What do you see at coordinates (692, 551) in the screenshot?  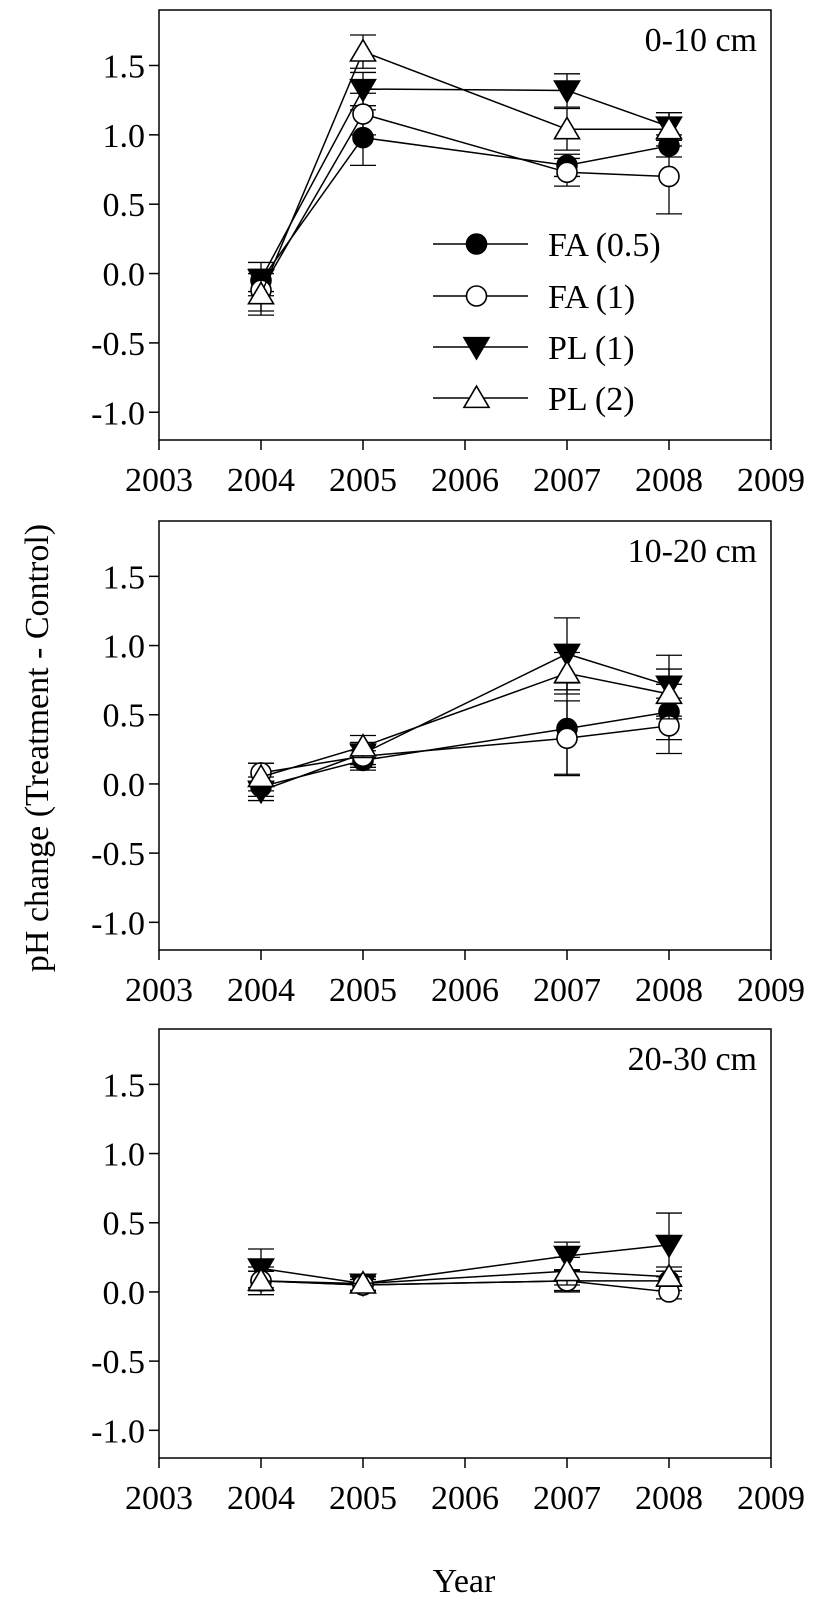 I see `panel-depth-label: 10-20 cm` at bounding box center [692, 551].